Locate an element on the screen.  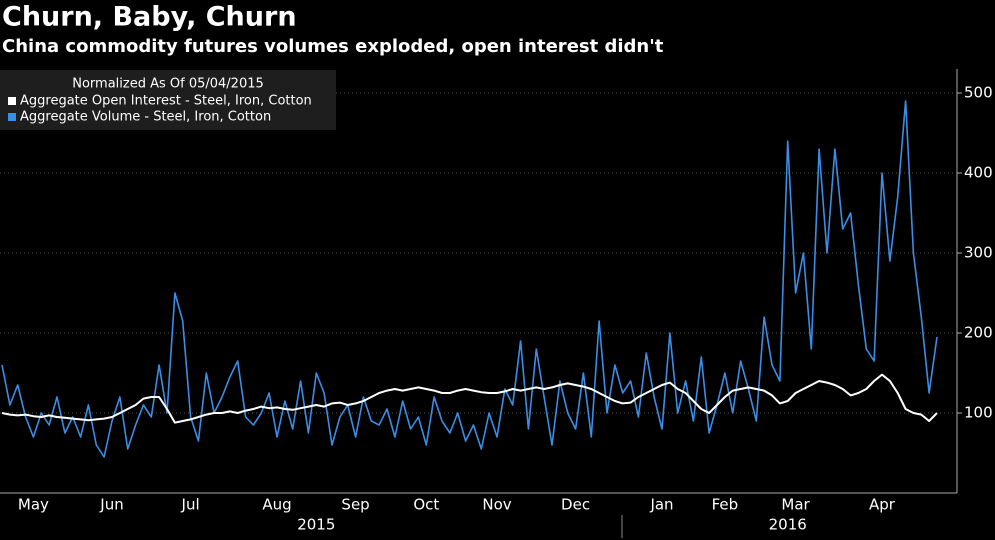
x-tick-label: Oct is located at coordinates (426, 505).